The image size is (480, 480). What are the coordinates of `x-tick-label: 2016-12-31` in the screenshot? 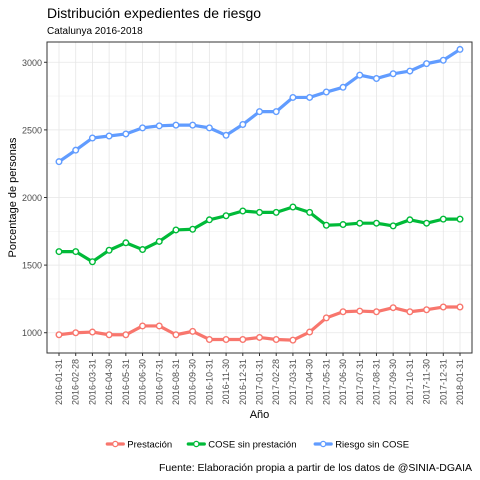 It's located at (243, 382).